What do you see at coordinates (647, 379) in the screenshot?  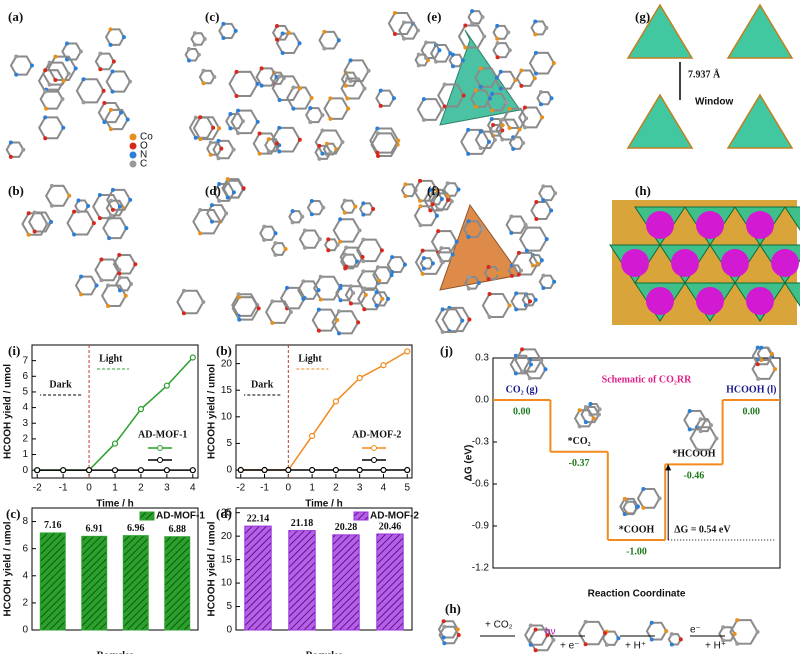 I see `chart-title: Schematic of CO₂RR` at bounding box center [647, 379].